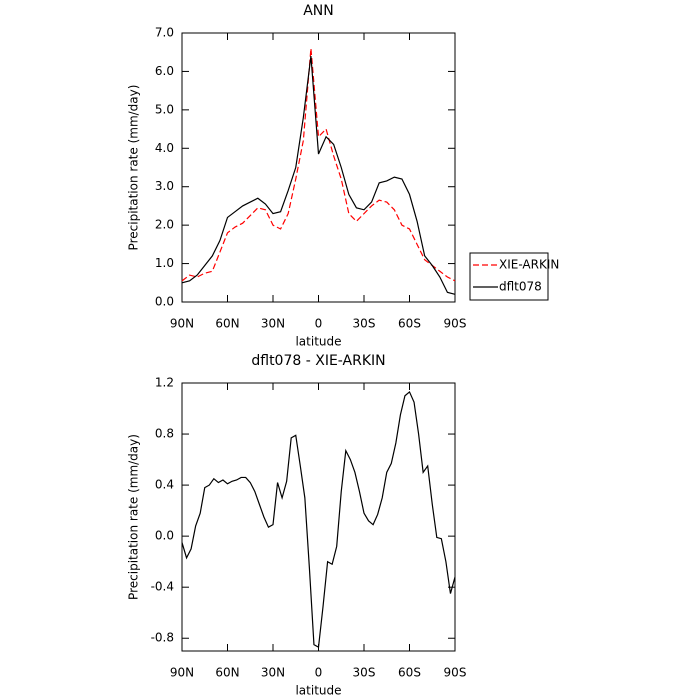 Image resolution: width=700 pixels, height=700 pixels. I want to click on y-tick-label: -0.8, so click(162, 638).